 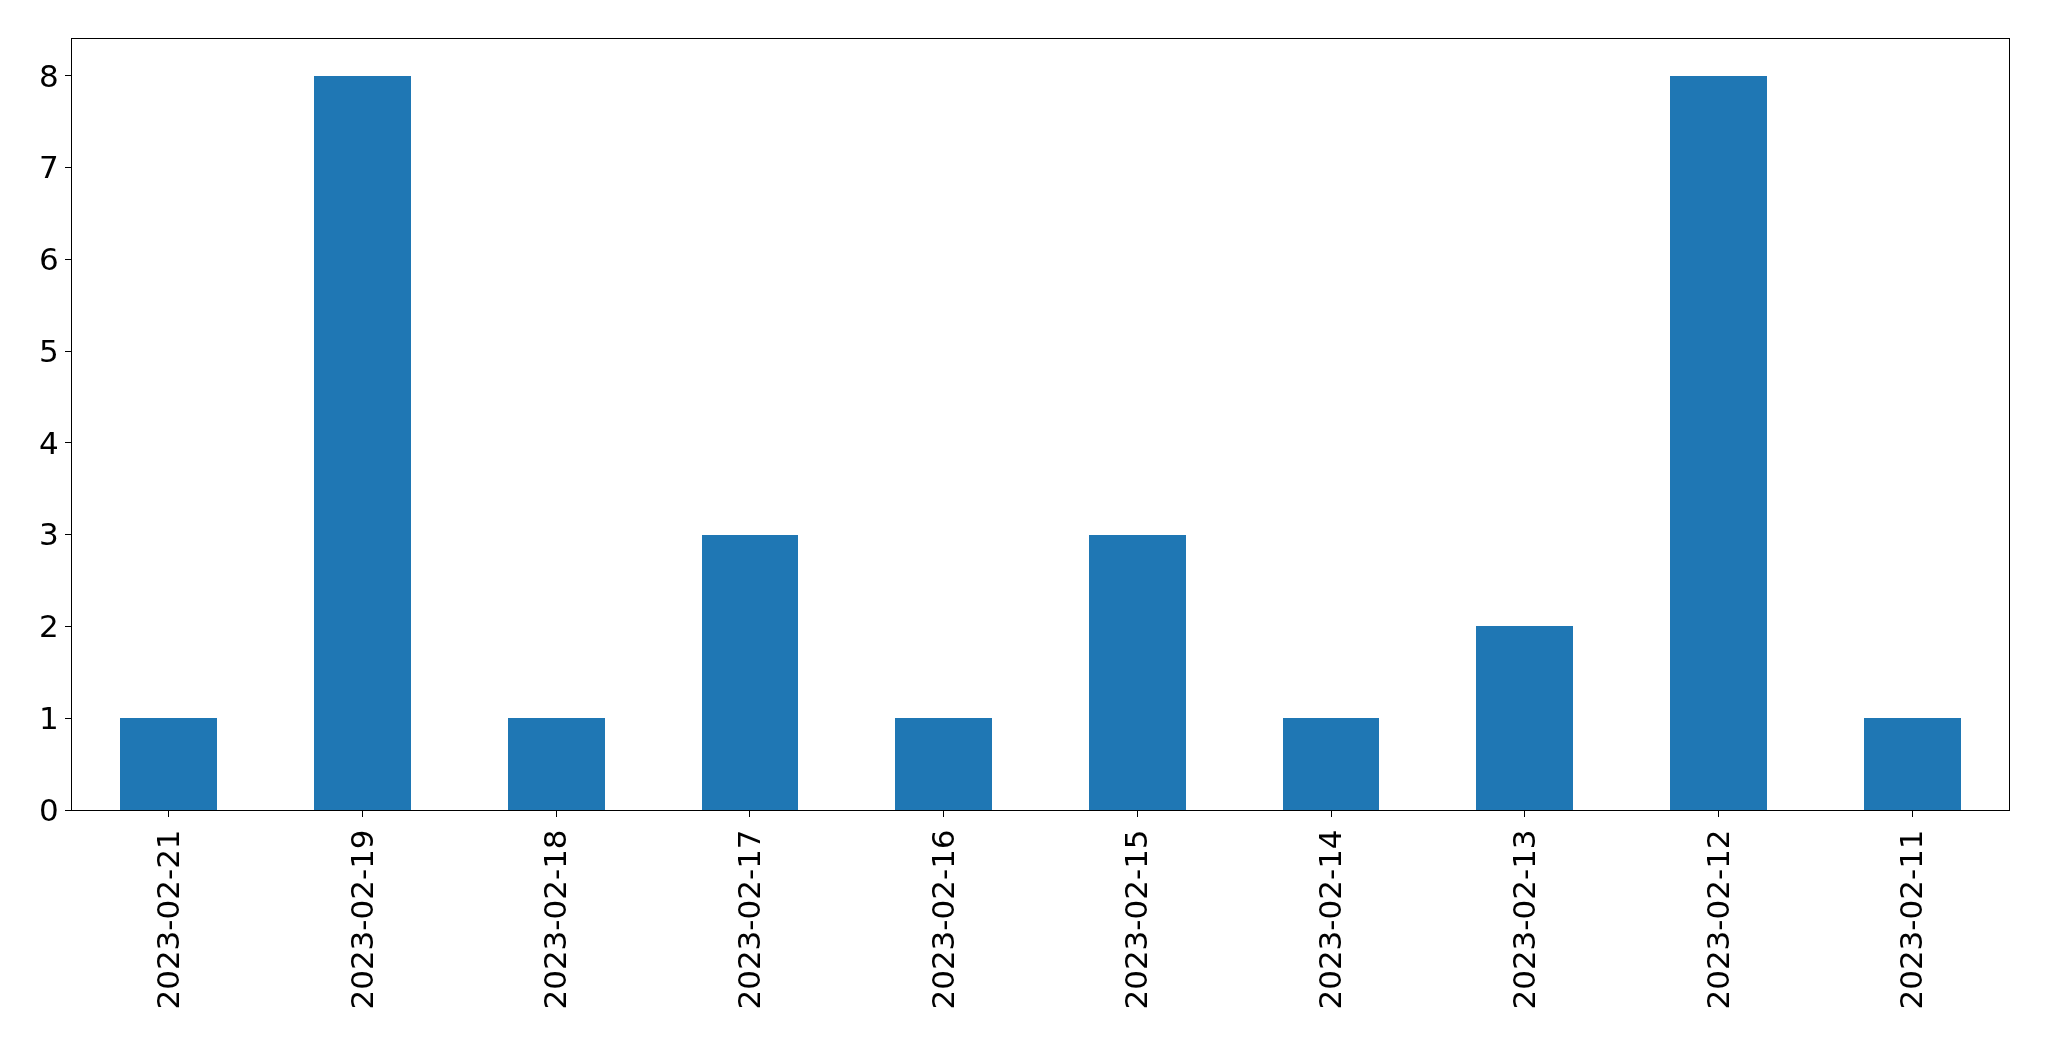 What do you see at coordinates (1330, 919) in the screenshot?
I see `x-tick-label: 2023-02-14` at bounding box center [1330, 919].